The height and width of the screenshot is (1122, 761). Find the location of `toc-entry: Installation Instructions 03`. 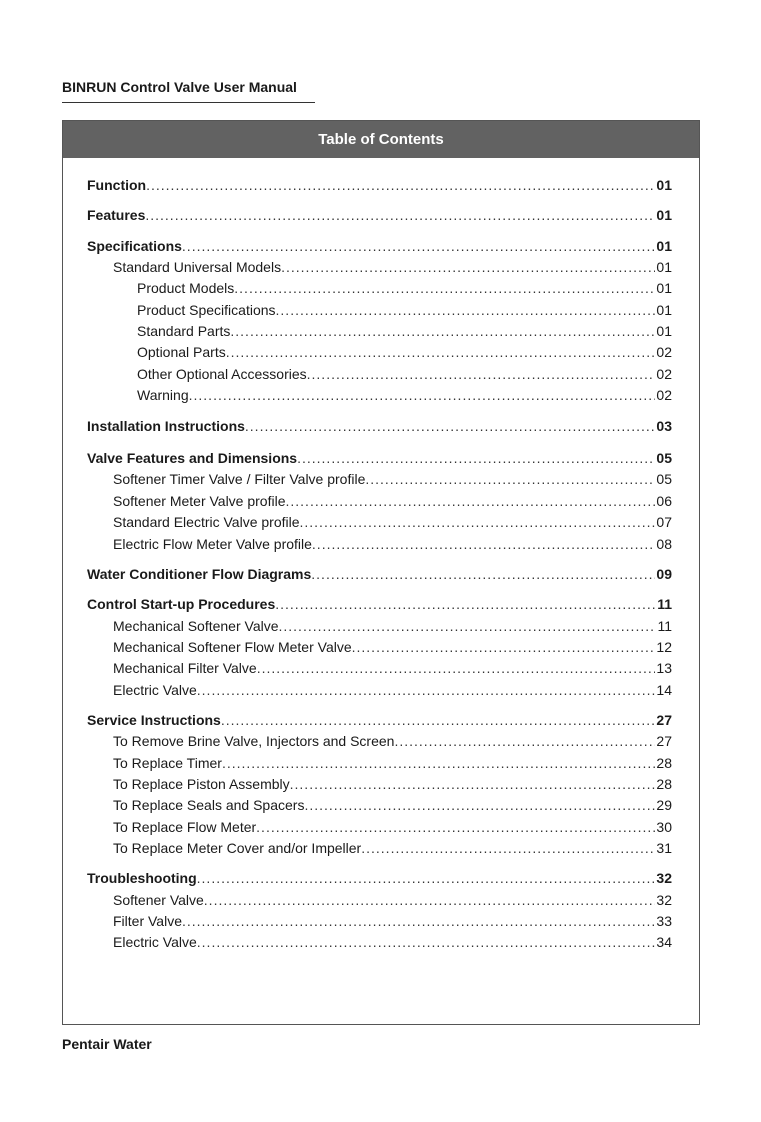

toc-entry: Installation Instructions 03 is located at coordinates (379, 427).